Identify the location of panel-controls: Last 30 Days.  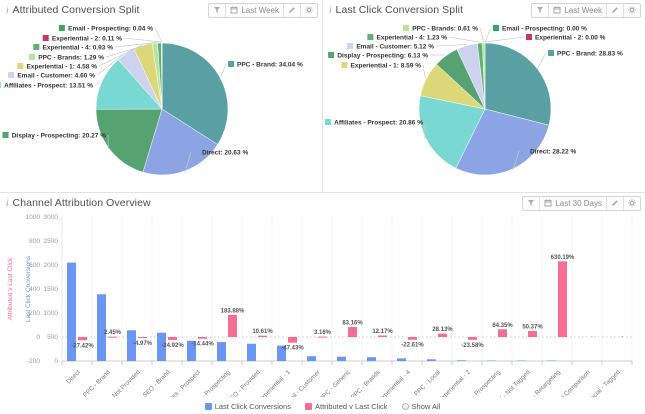
(581, 203).